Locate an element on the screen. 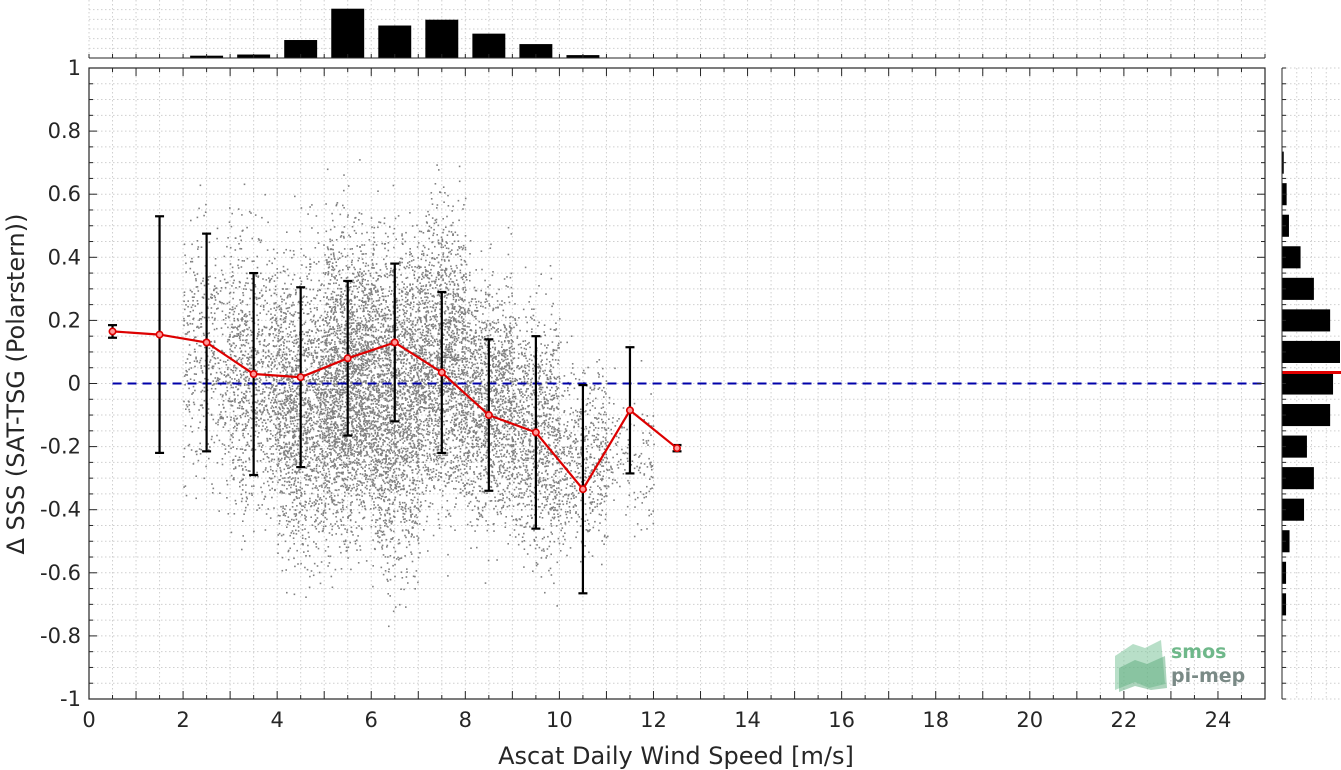 The width and height of the screenshot is (1341, 770). top-histogram-bar is located at coordinates (442, 38).